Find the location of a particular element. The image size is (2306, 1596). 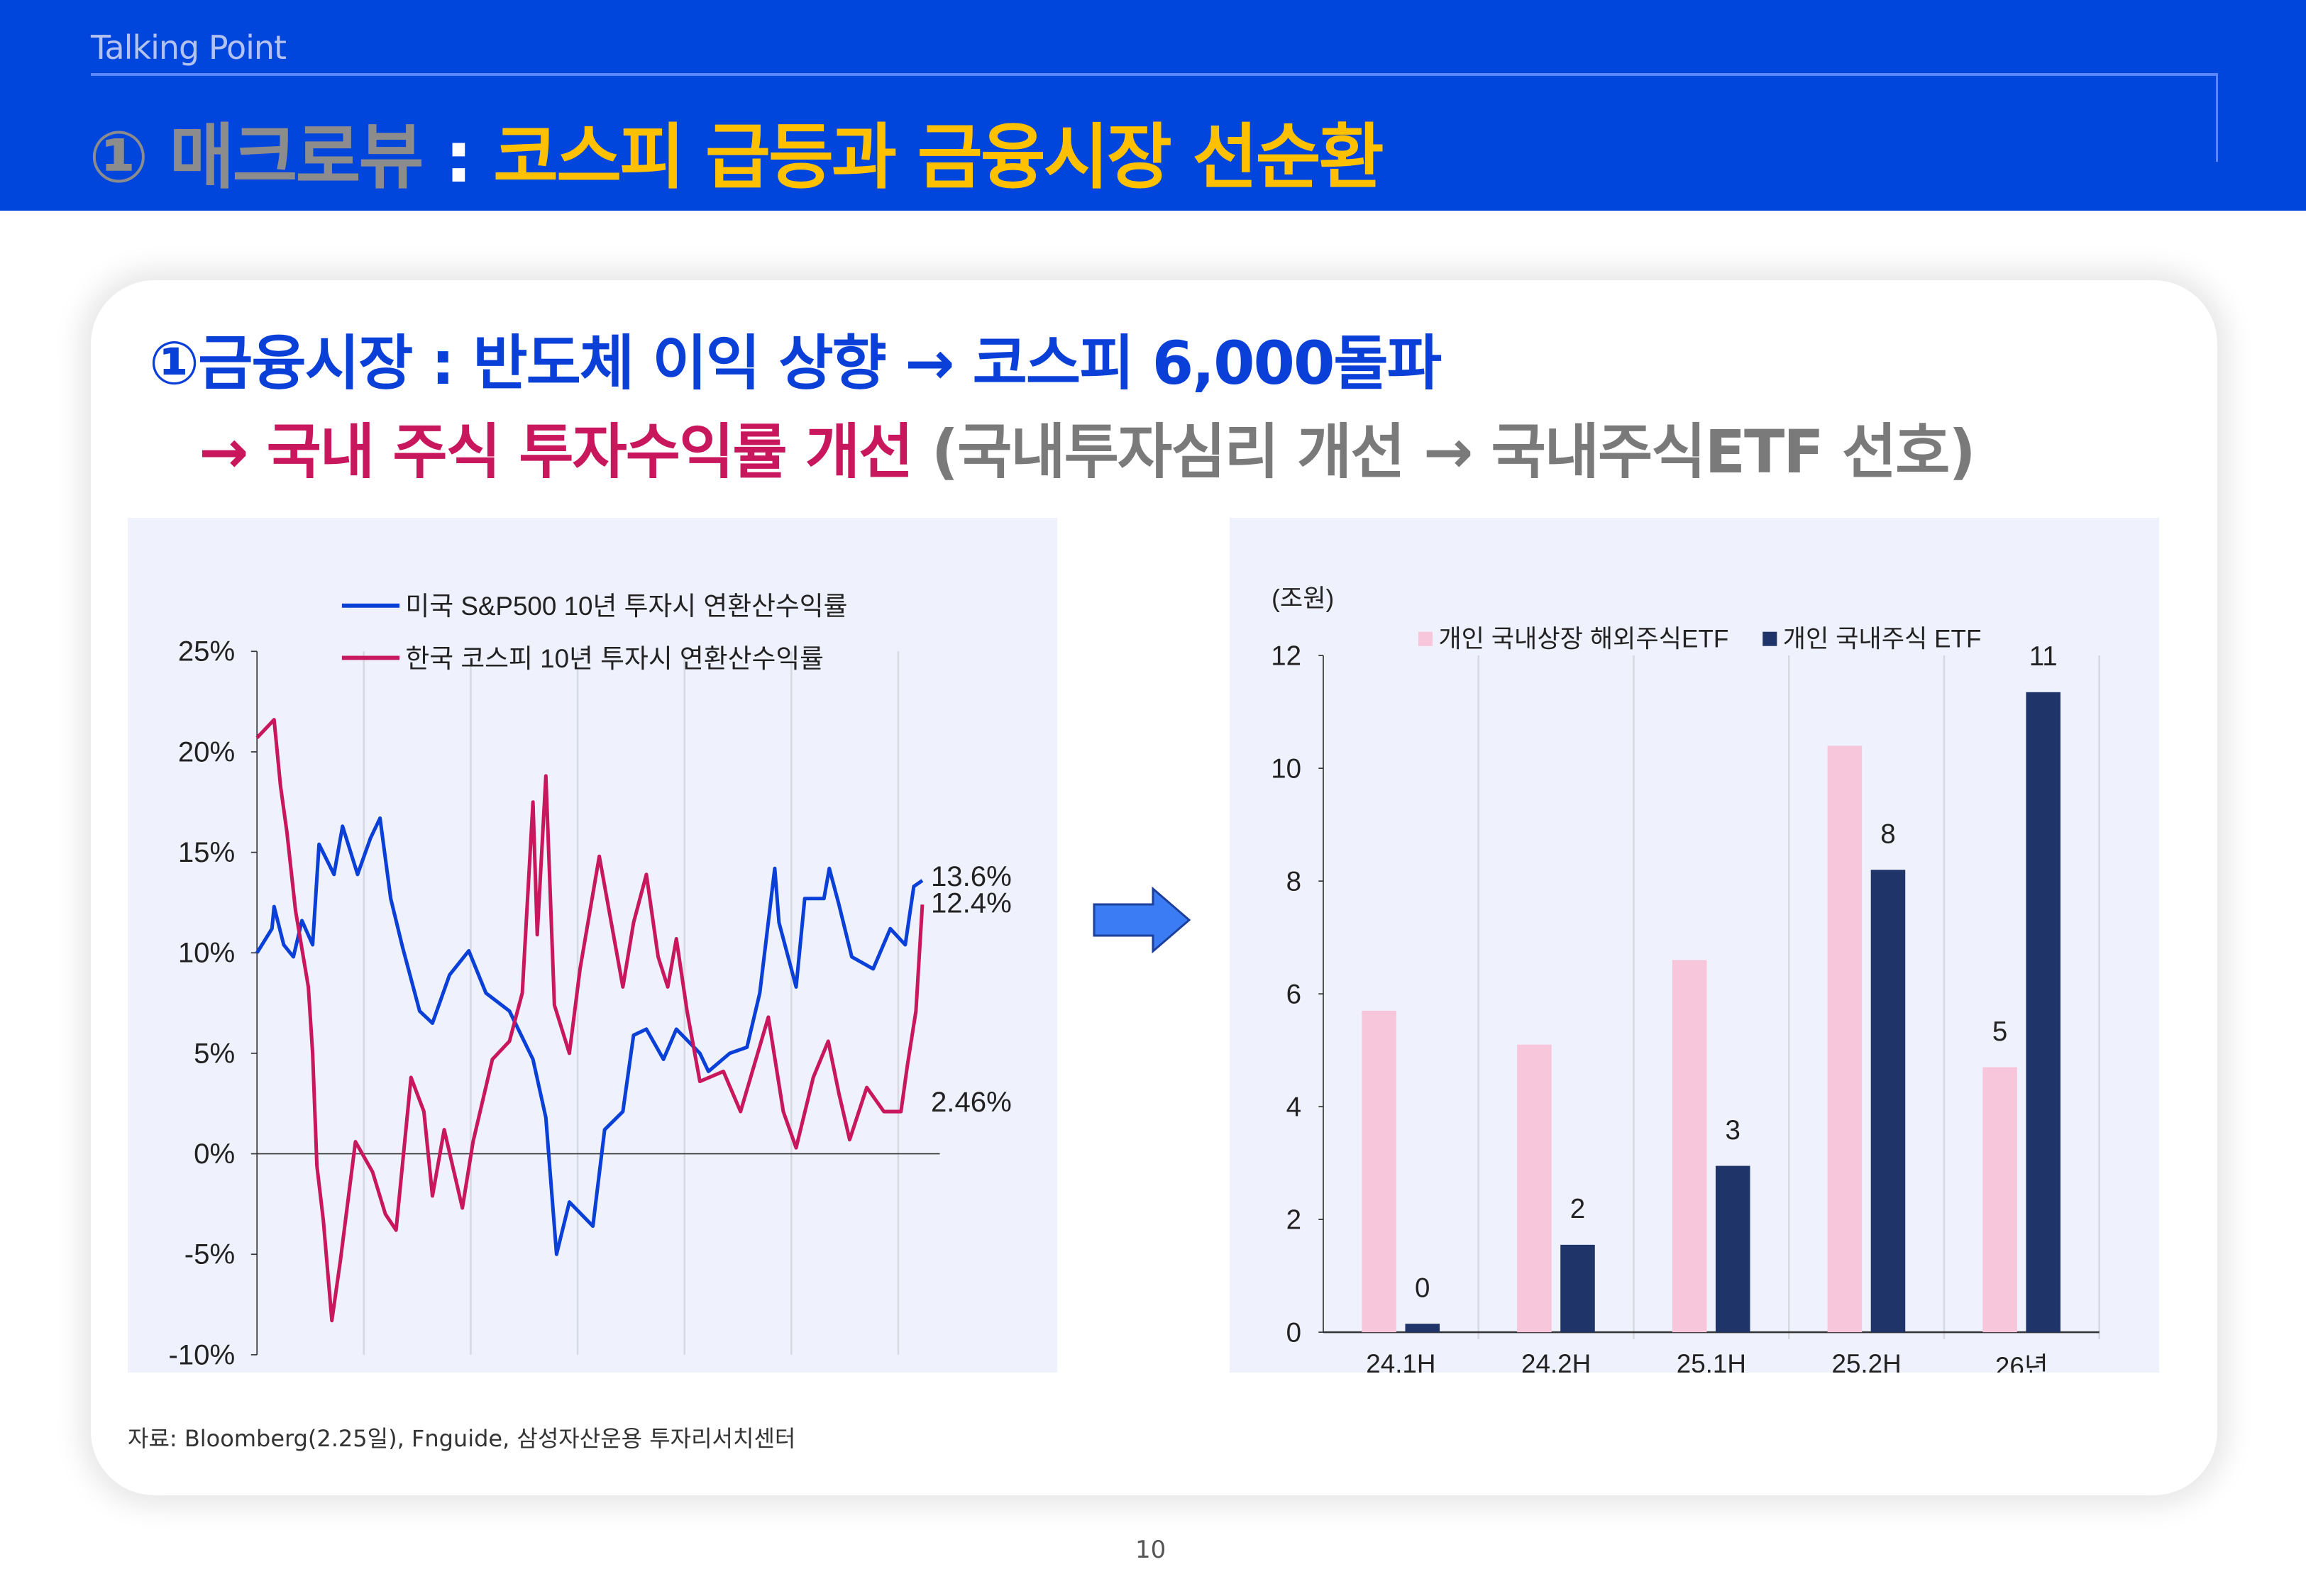

y-tick-label: 10 is located at coordinates (1286, 770).